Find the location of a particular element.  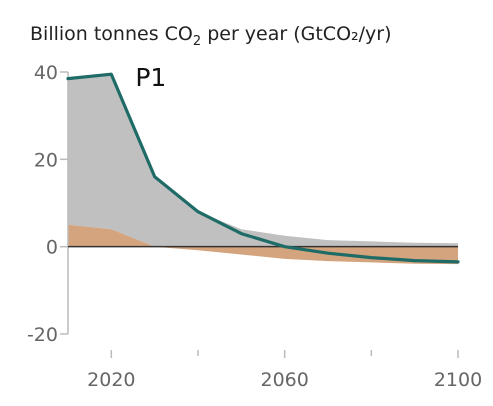

y-tick-label: 40 is located at coordinates (46, 73).